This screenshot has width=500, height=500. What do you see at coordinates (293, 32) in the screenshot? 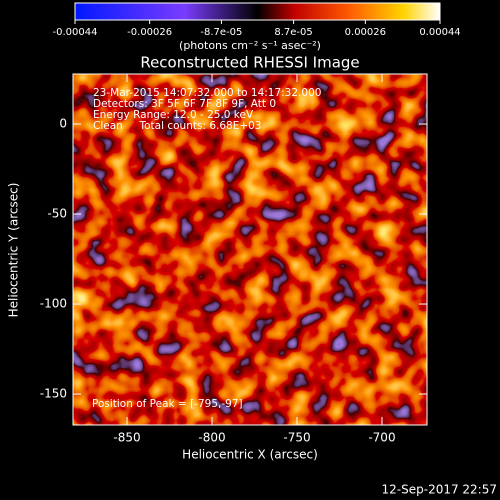
I see `colorbar-tick-label: 8.7e-05` at bounding box center [293, 32].